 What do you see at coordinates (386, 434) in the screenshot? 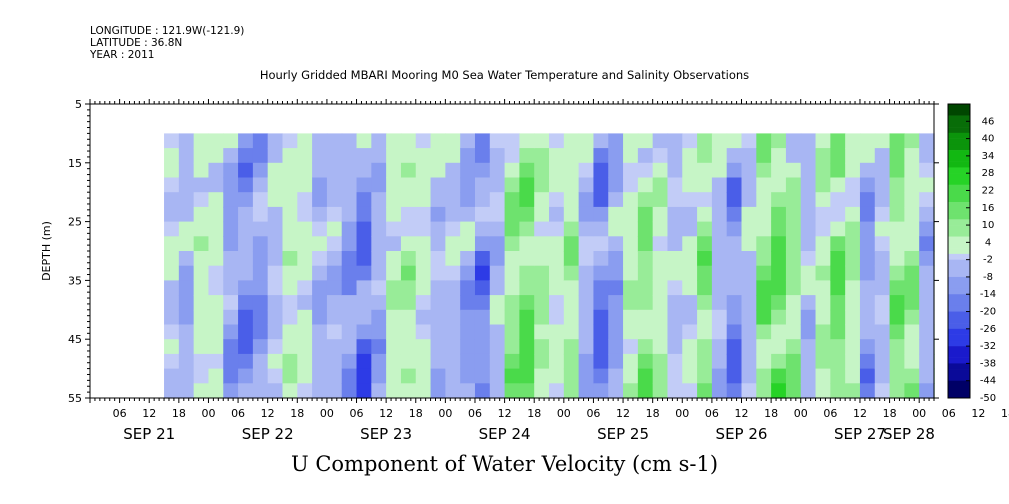
I see `x-date-label: SEP 23` at bounding box center [386, 434].